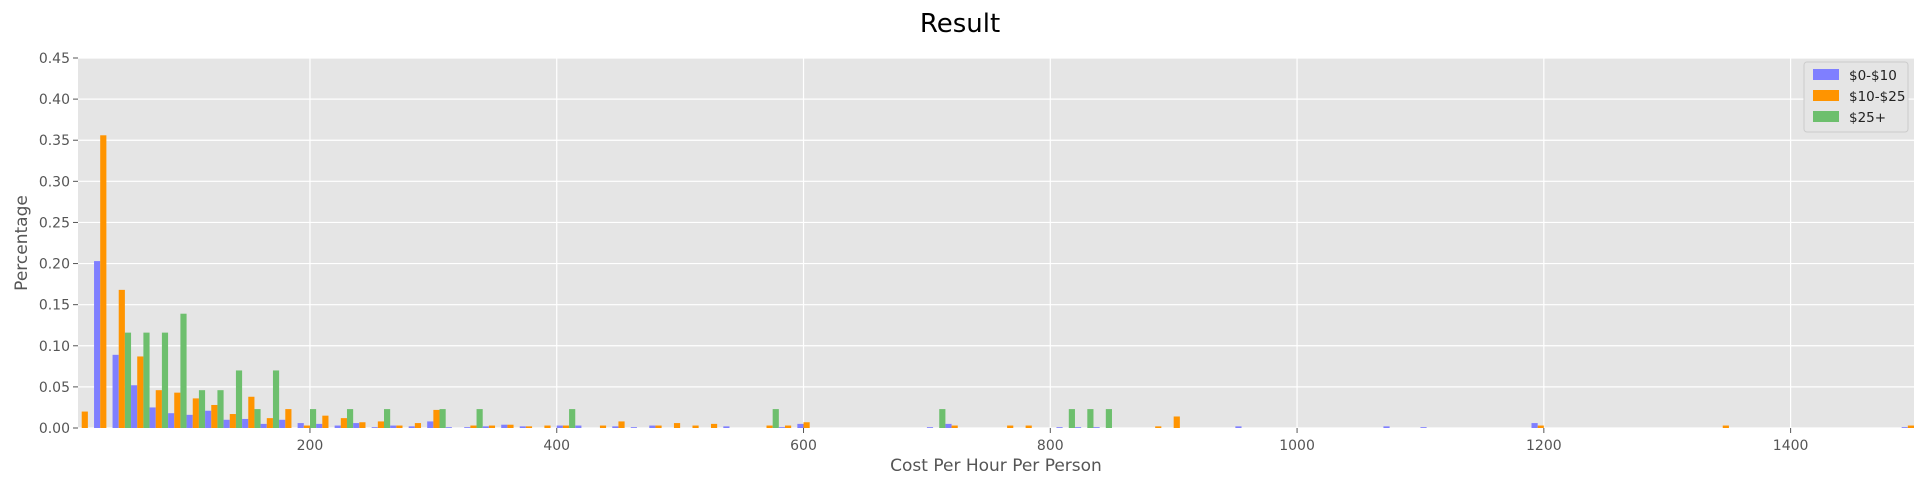 This screenshot has height=480, width=1920. I want to click on y-tick-label: 0.20, so click(54, 265).